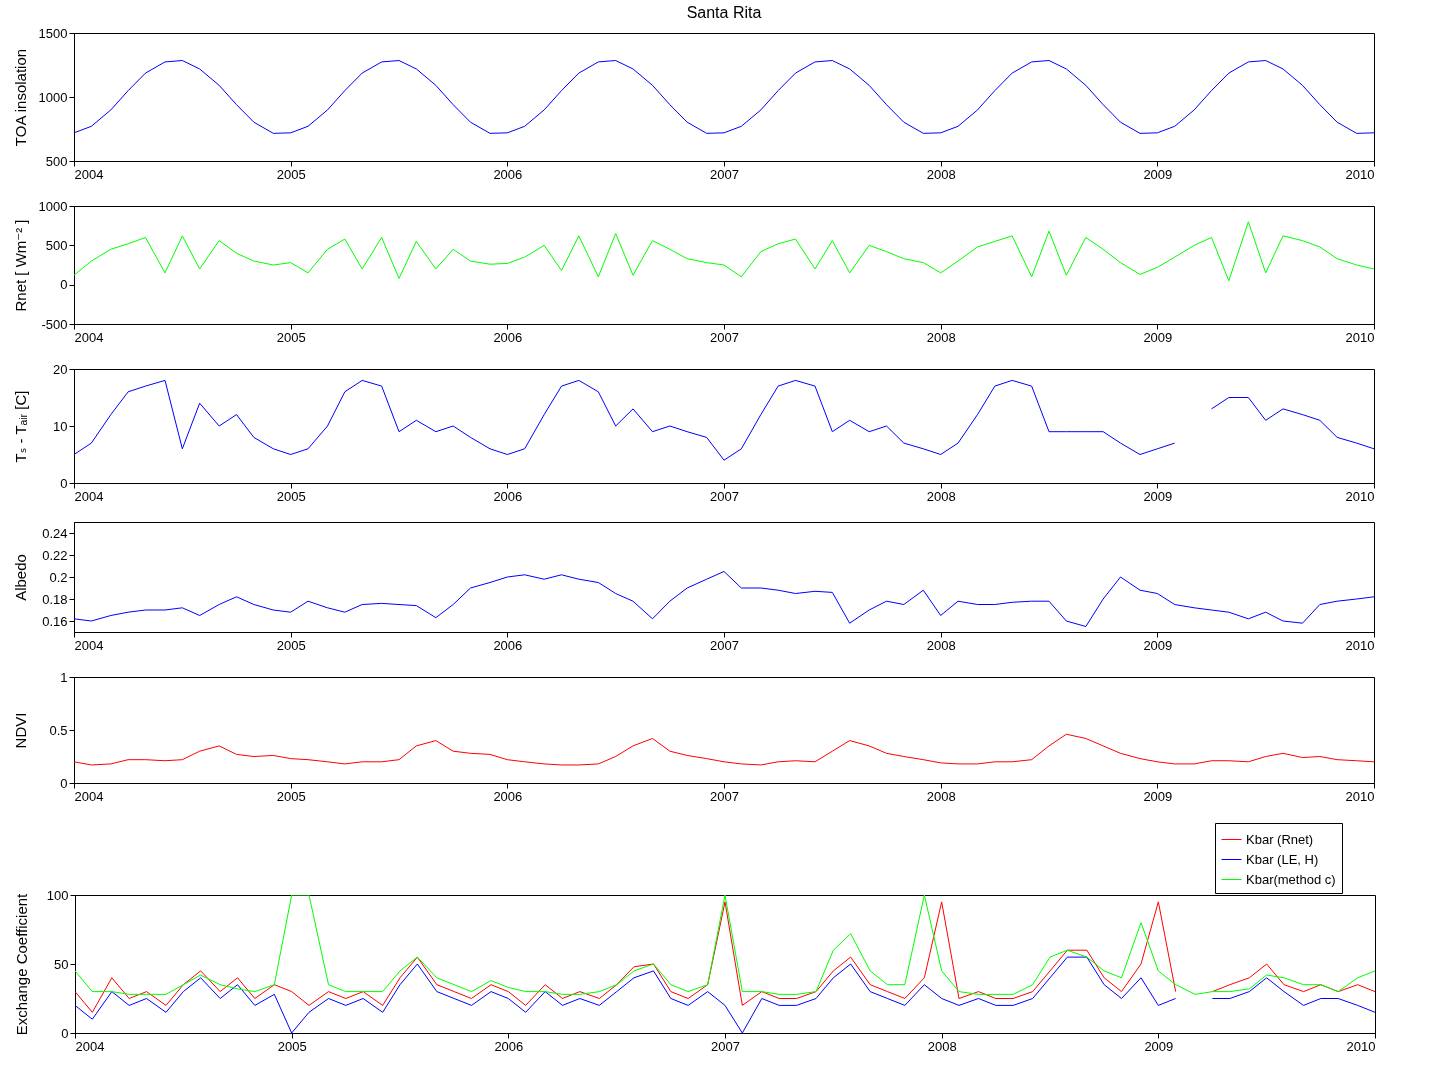 This screenshot has height=1082, width=1441. What do you see at coordinates (20, 97) in the screenshot?
I see `y-axis-title: TOA insolation` at bounding box center [20, 97].